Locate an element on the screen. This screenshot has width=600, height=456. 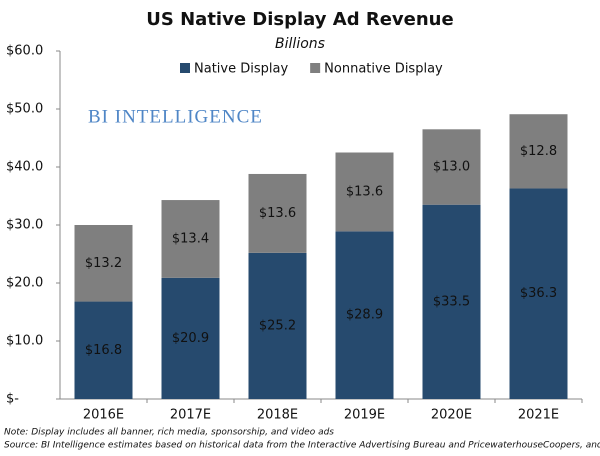
value-label: $25.2 is located at coordinates (277, 325).